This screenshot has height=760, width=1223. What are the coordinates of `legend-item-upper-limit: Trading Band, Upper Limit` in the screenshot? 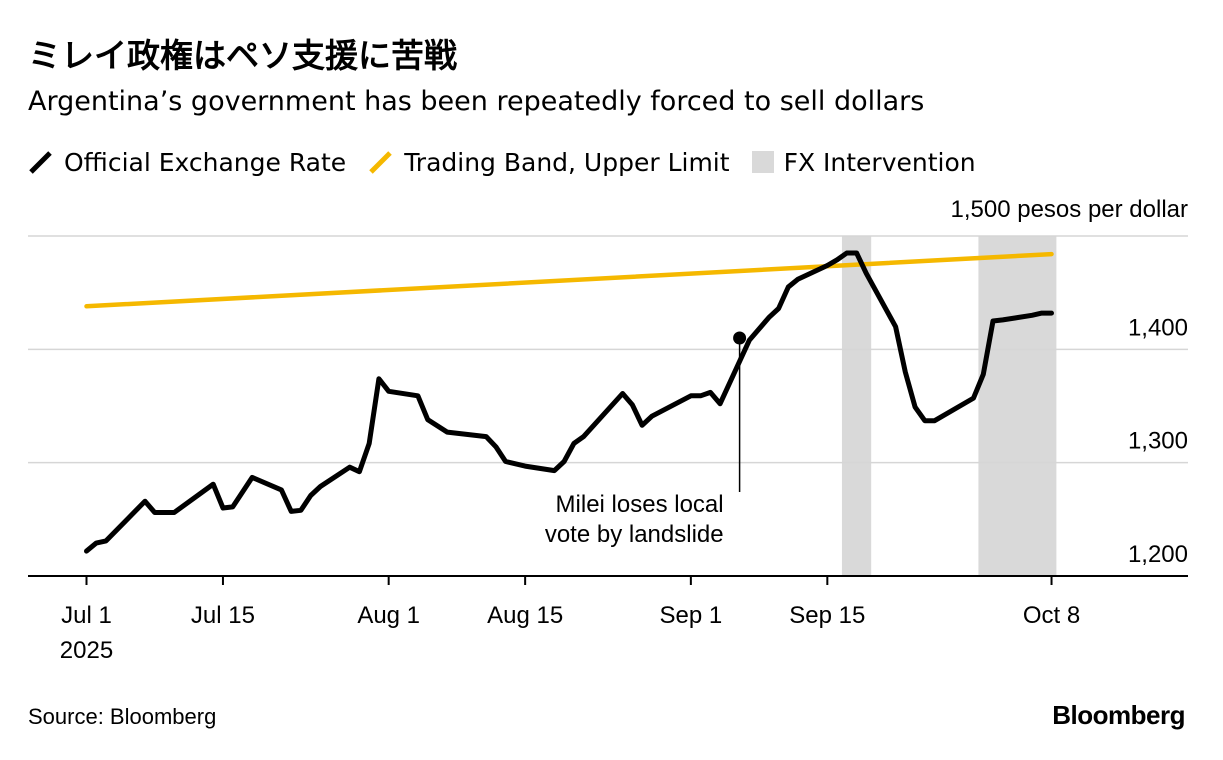 It's located at (549, 162).